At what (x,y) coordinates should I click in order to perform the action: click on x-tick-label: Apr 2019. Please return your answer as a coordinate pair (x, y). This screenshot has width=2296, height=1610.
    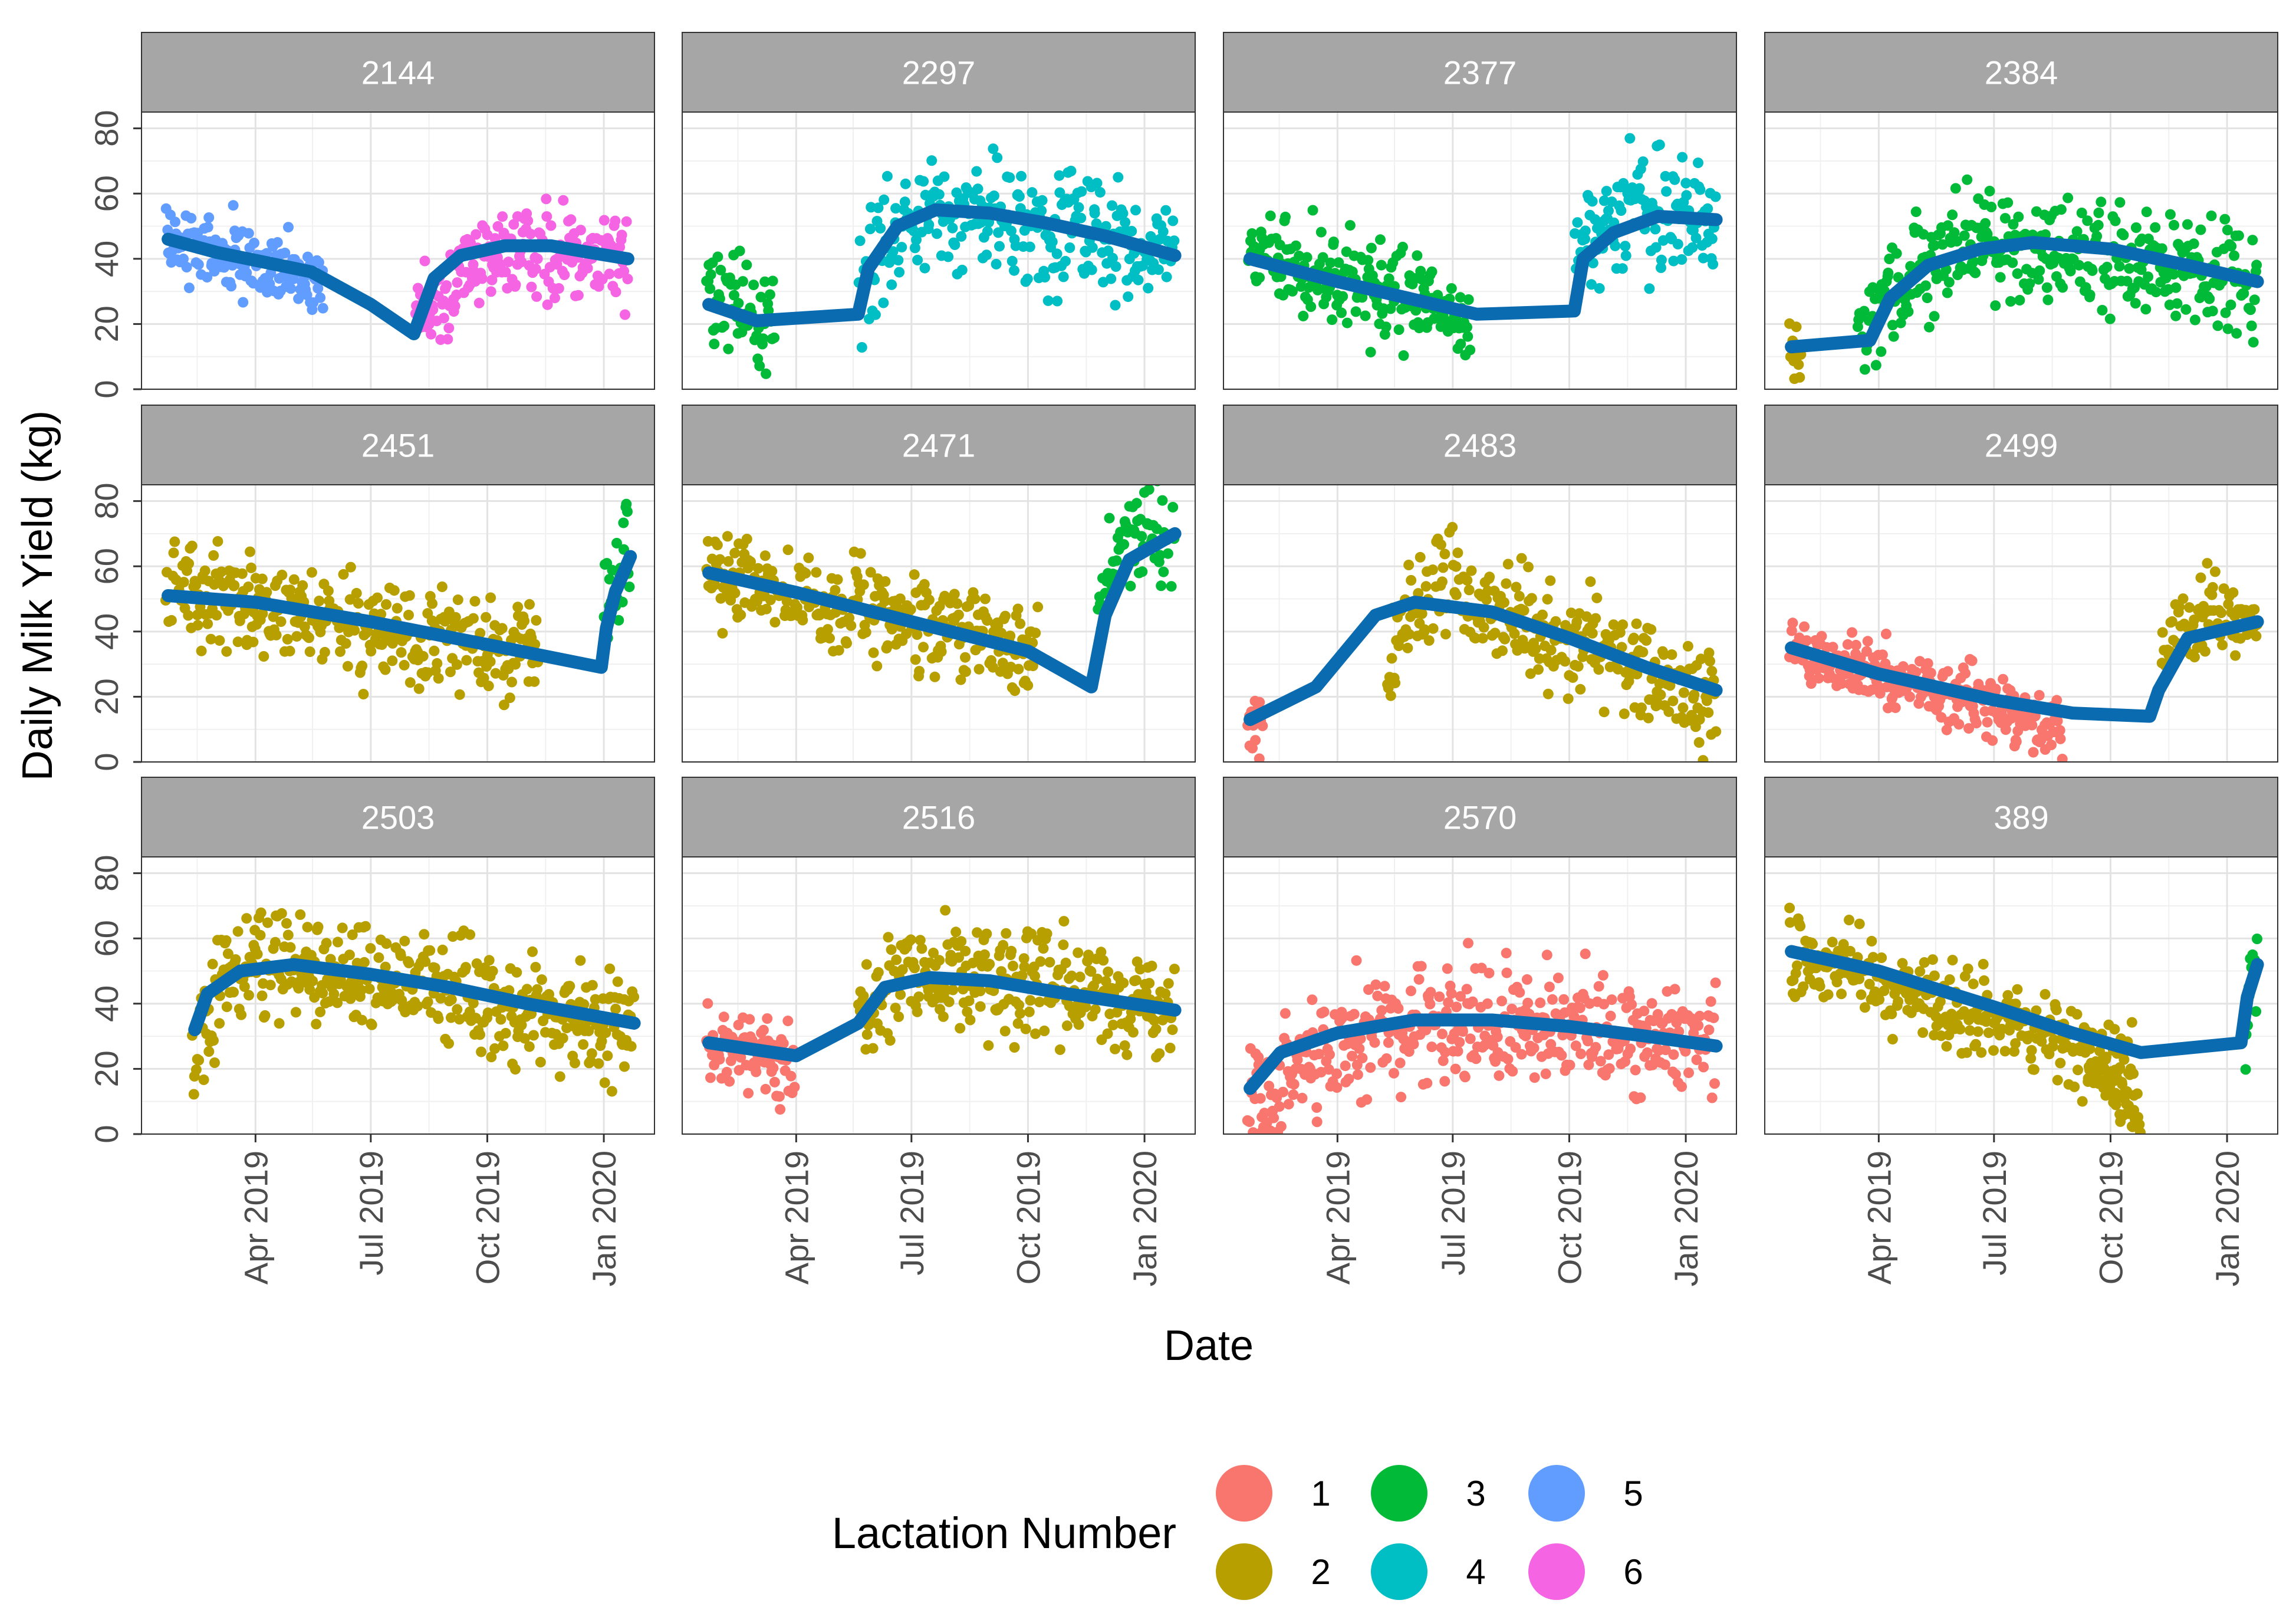
    Looking at the image, I should click on (797, 1217).